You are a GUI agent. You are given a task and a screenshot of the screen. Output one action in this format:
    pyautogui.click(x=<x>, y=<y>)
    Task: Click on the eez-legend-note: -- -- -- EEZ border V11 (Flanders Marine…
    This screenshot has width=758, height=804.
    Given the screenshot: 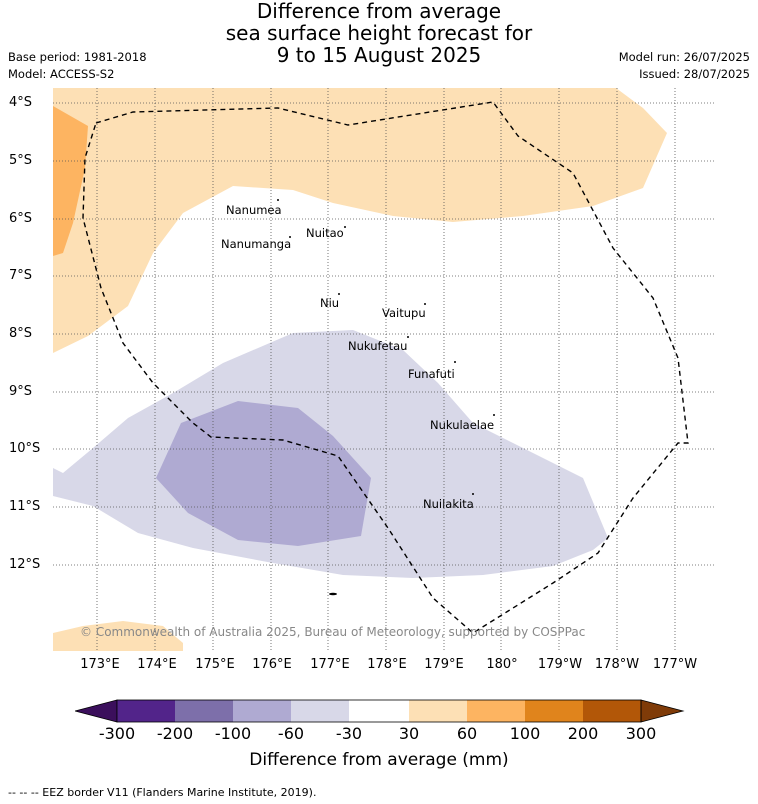 What is the action you would take?
    pyautogui.click(x=162, y=792)
    